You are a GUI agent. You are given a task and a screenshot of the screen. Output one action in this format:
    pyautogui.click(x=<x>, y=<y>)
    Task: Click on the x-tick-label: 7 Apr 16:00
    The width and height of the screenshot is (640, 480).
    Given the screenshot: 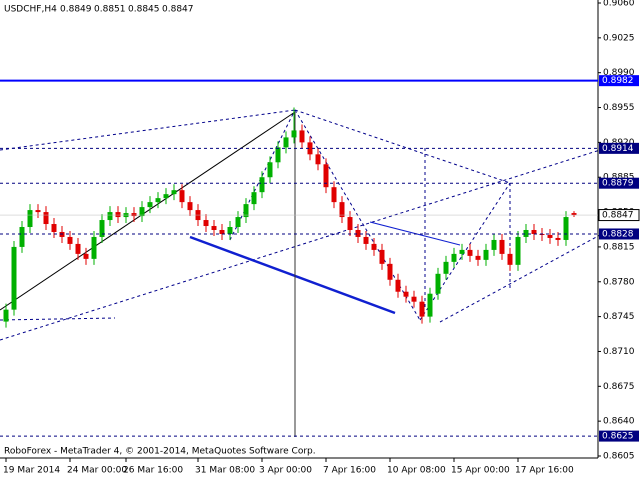 What is the action you would take?
    pyautogui.click(x=349, y=471)
    